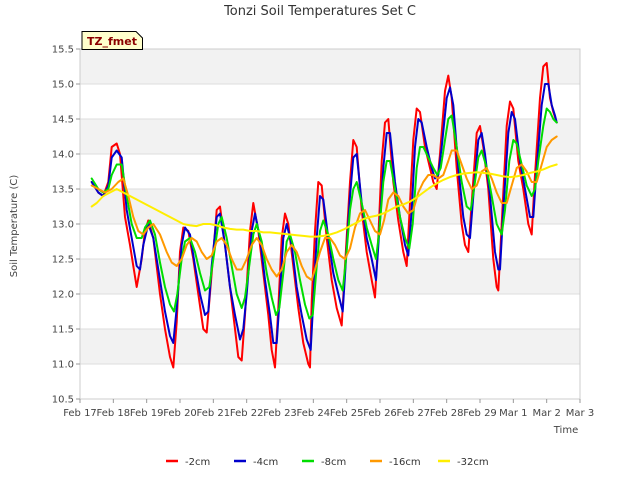 The height and width of the screenshot is (480, 640). I want to click on legend-label: -32cm, so click(473, 462).